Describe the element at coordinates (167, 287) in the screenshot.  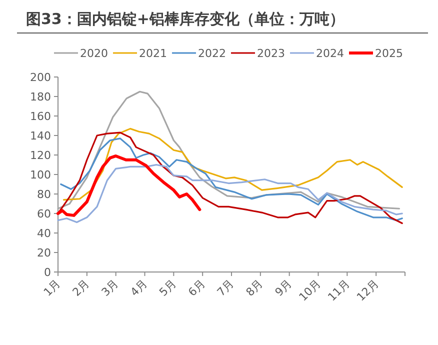
I see `x-tick-label: 5月` at that location.